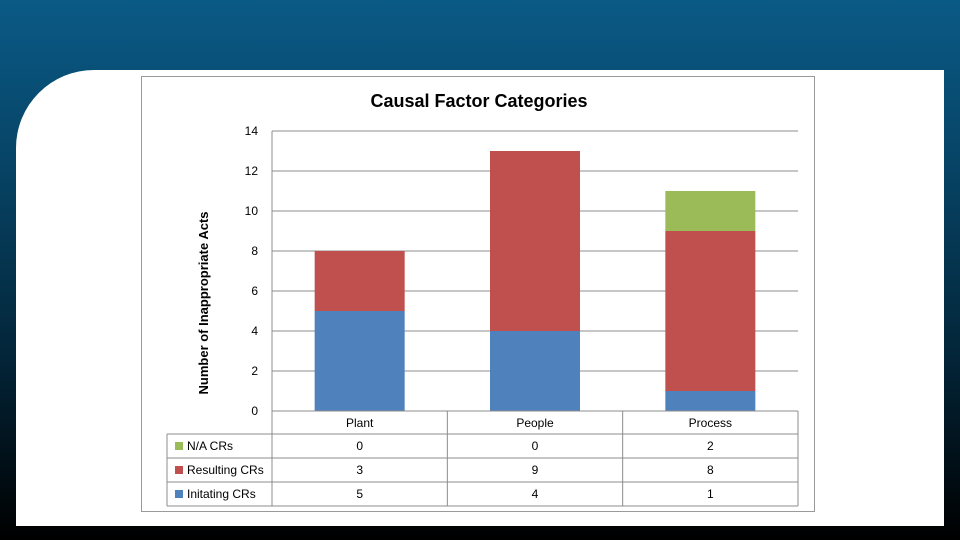 The height and width of the screenshot is (540, 960). What do you see at coordinates (203, 303) in the screenshot?
I see `y-axis-label: Number of Inappropriate Acts` at bounding box center [203, 303].